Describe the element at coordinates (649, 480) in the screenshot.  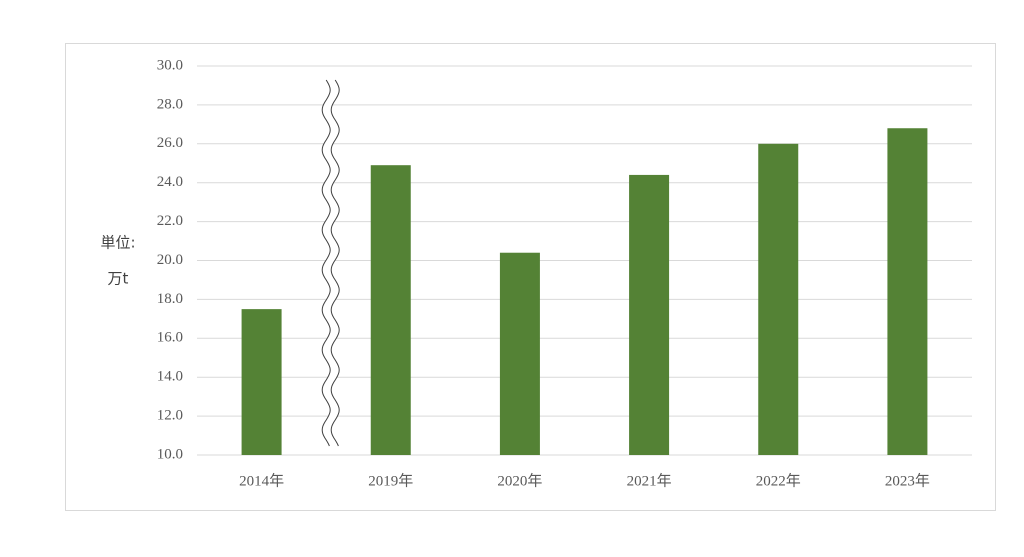
I see `x-tick-label: 2021年` at that location.